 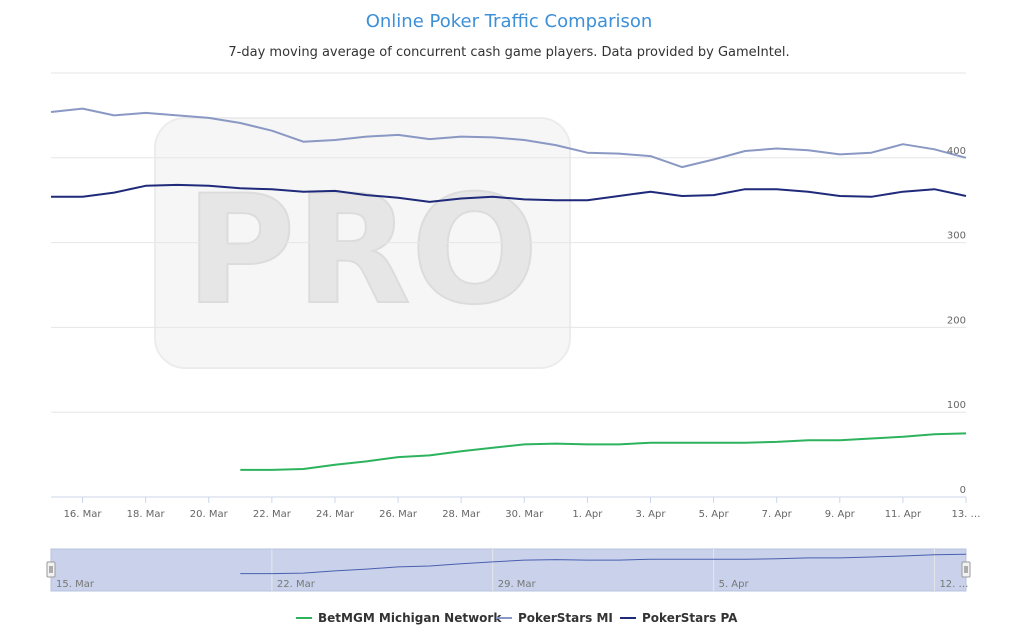 I want to click on y-axis: 0 100 200 300 400, so click(x=956, y=321).